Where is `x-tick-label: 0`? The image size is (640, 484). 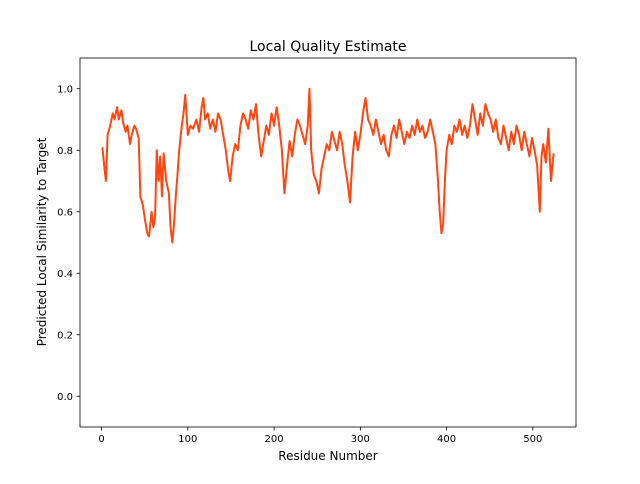 x-tick-label: 0 is located at coordinates (101, 439).